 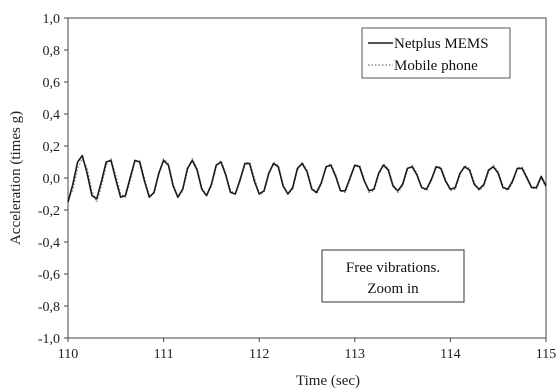 I want to click on annotation-frame, so click(x=393, y=276).